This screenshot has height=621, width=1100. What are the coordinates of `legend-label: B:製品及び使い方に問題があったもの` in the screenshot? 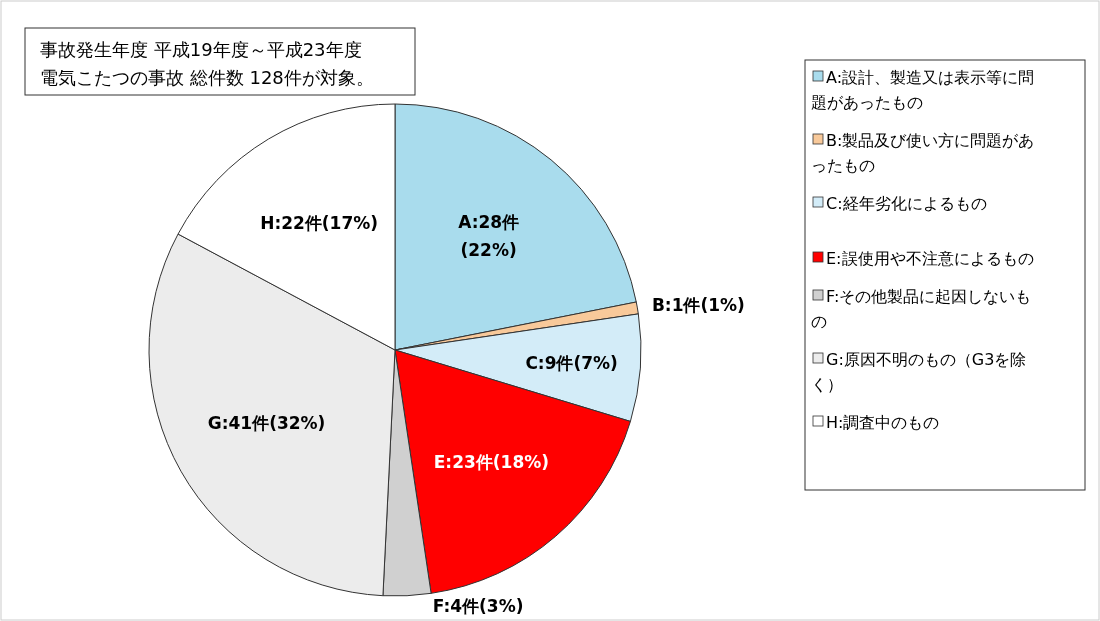 It's located at (923, 153).